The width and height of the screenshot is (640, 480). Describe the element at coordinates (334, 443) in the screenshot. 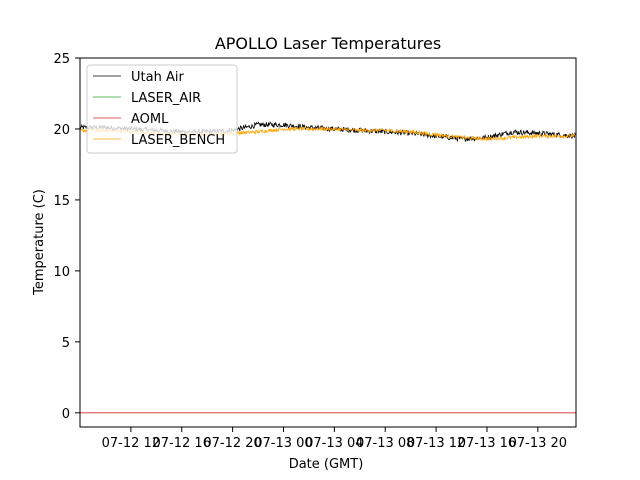

I see `x-tick-label: 07-13 04` at that location.